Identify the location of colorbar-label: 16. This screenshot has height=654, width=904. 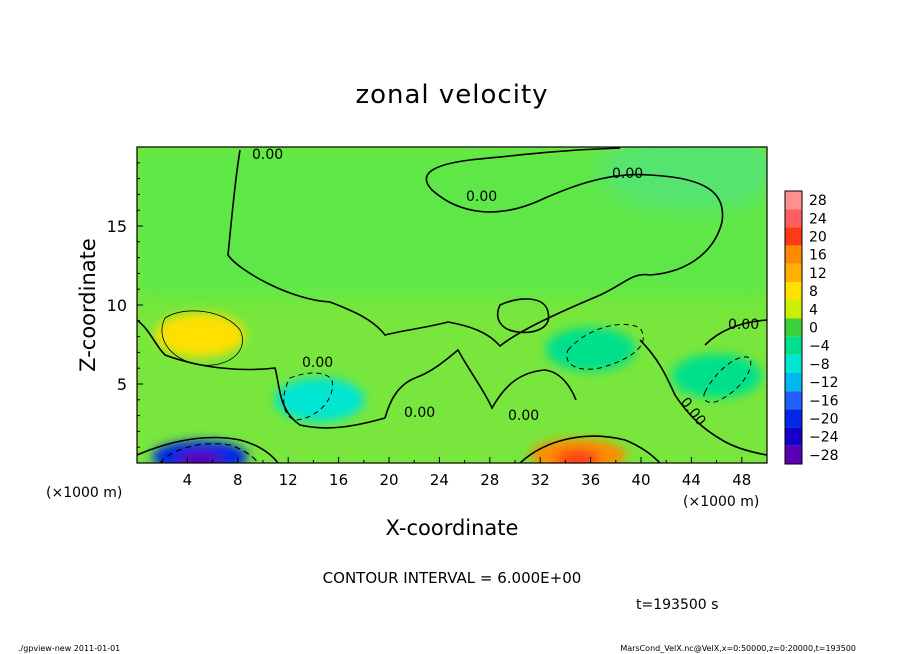
(818, 256).